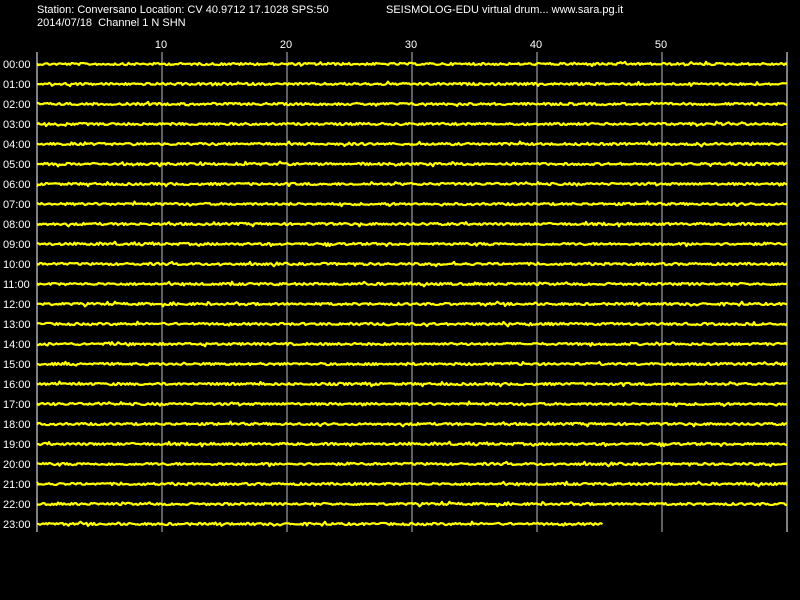 The height and width of the screenshot is (600, 800). I want to click on hour-label: 04:00, so click(17, 145).